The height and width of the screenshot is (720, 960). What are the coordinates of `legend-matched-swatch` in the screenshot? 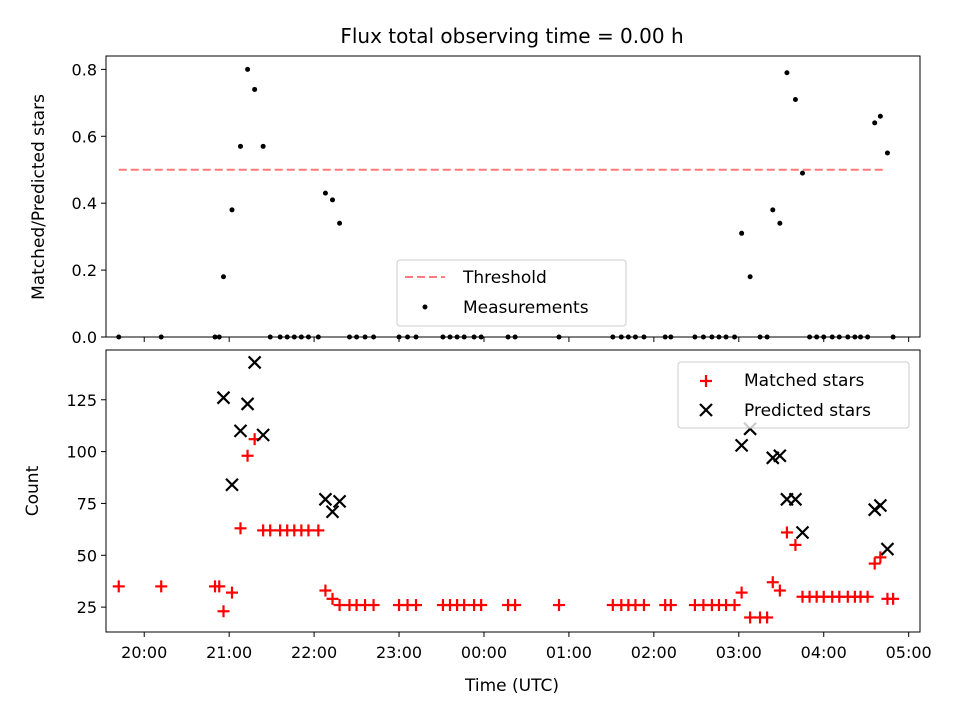 It's located at (706, 381).